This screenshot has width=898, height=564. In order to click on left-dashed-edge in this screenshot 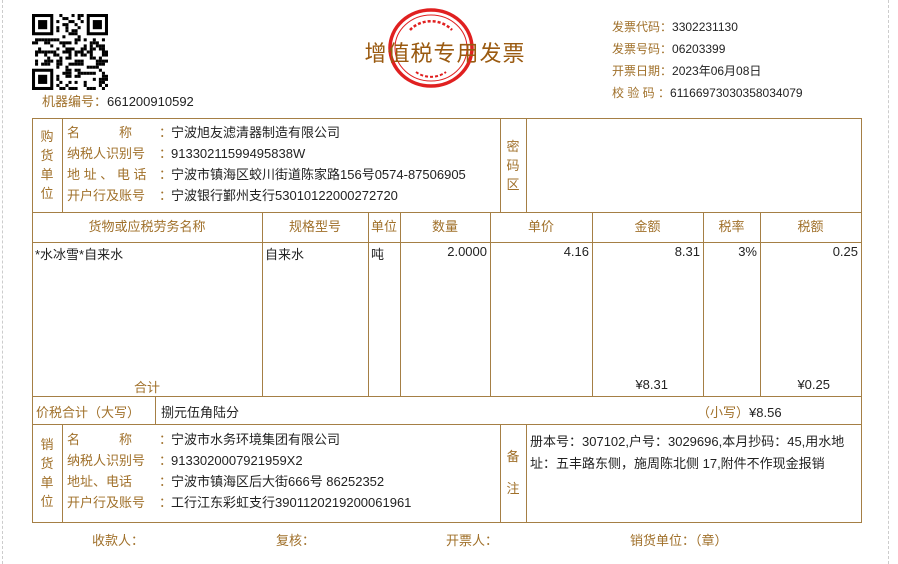, I will do `click(2, 282)`.